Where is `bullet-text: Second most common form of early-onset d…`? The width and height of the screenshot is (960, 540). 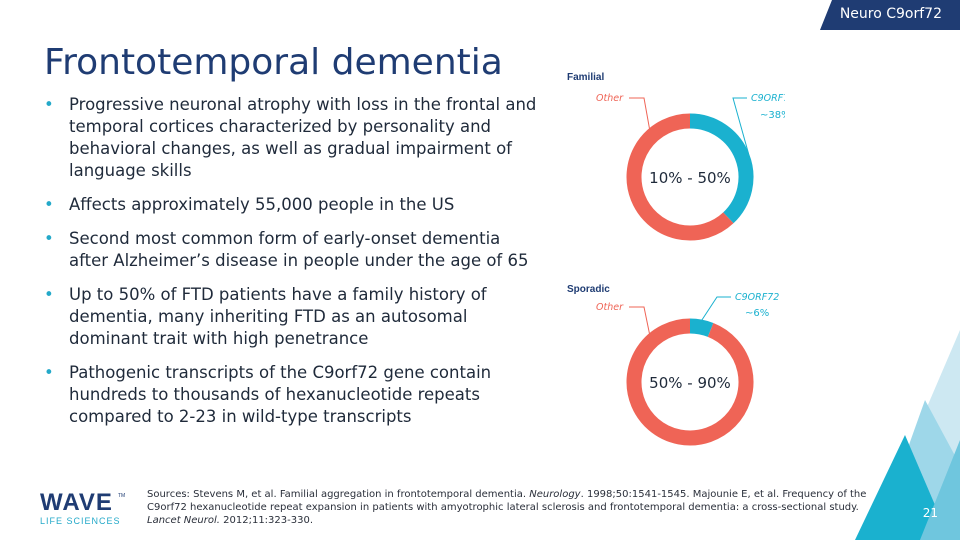
bullet-text: Second most common form of early-onset d… is located at coordinates (299, 249).